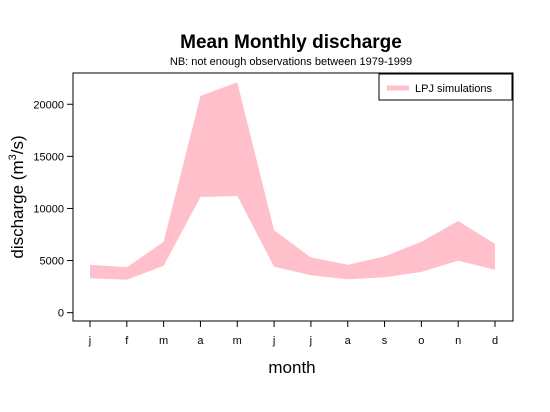 This screenshot has height=412, width=550. Describe the element at coordinates (291, 42) in the screenshot. I see `chart-title: Mean Monthly discharge` at that location.